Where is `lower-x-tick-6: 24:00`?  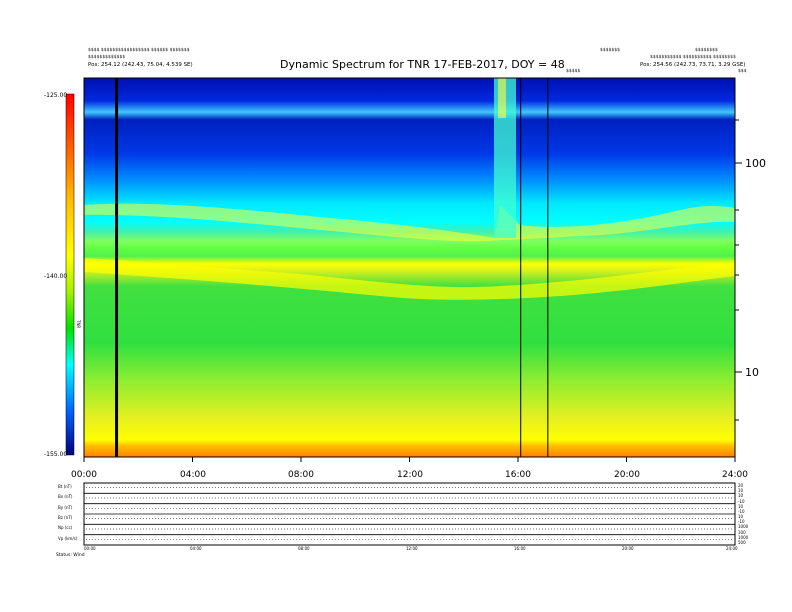 lower-x-tick-6: 24:00 is located at coordinates (732, 548).